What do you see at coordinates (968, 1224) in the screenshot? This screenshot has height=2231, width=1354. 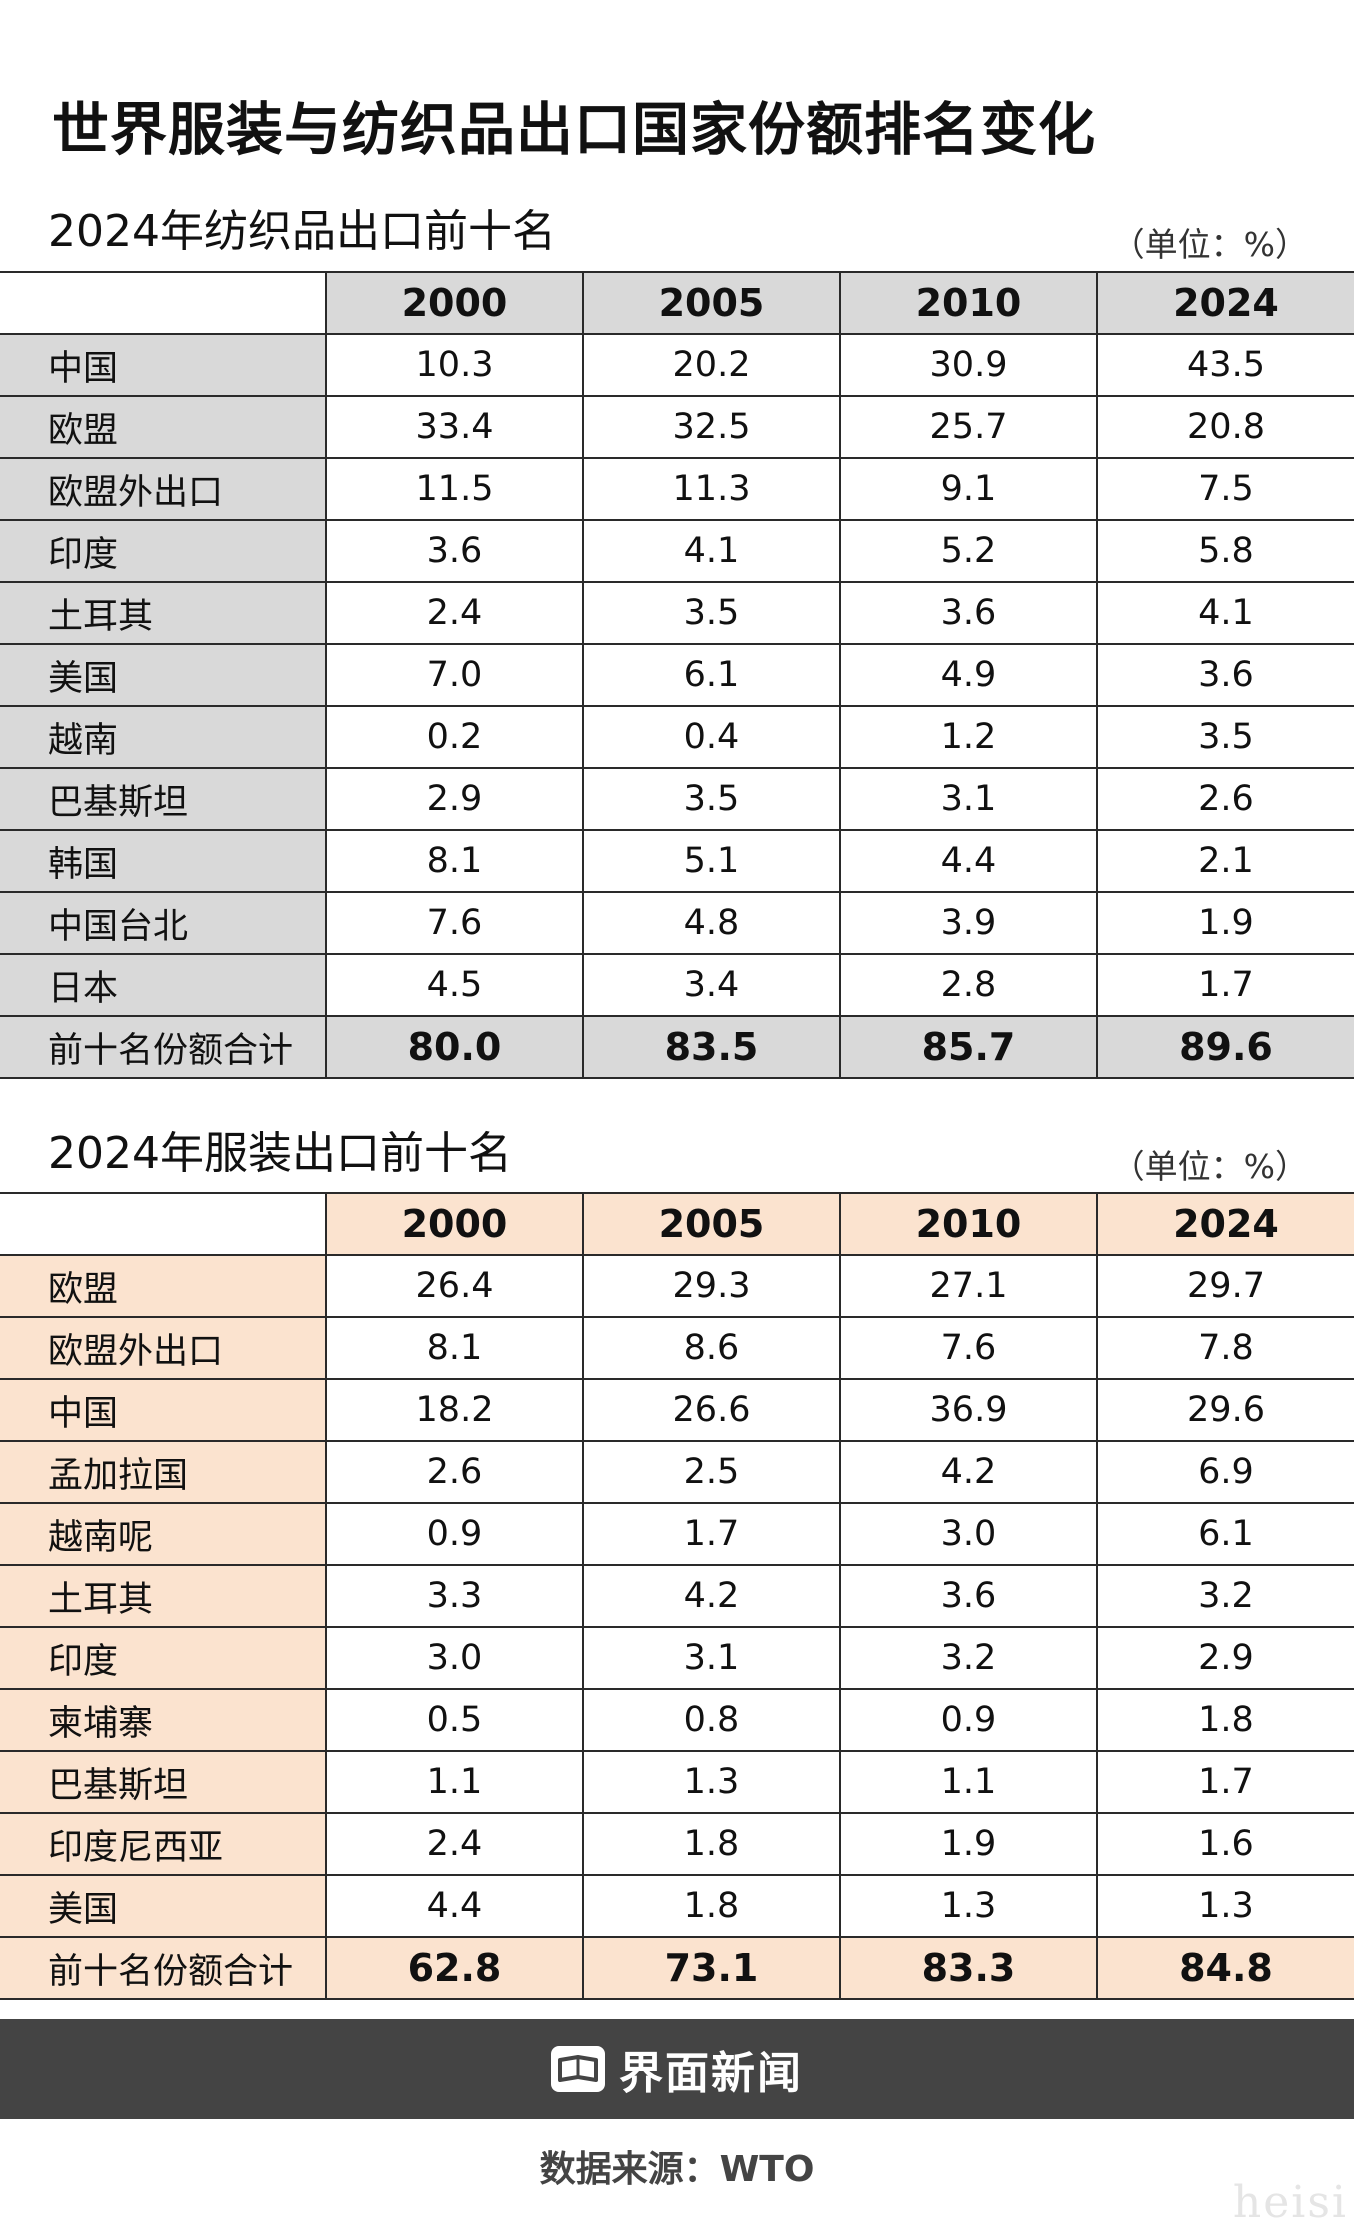 I see `year-header: 2010` at bounding box center [968, 1224].